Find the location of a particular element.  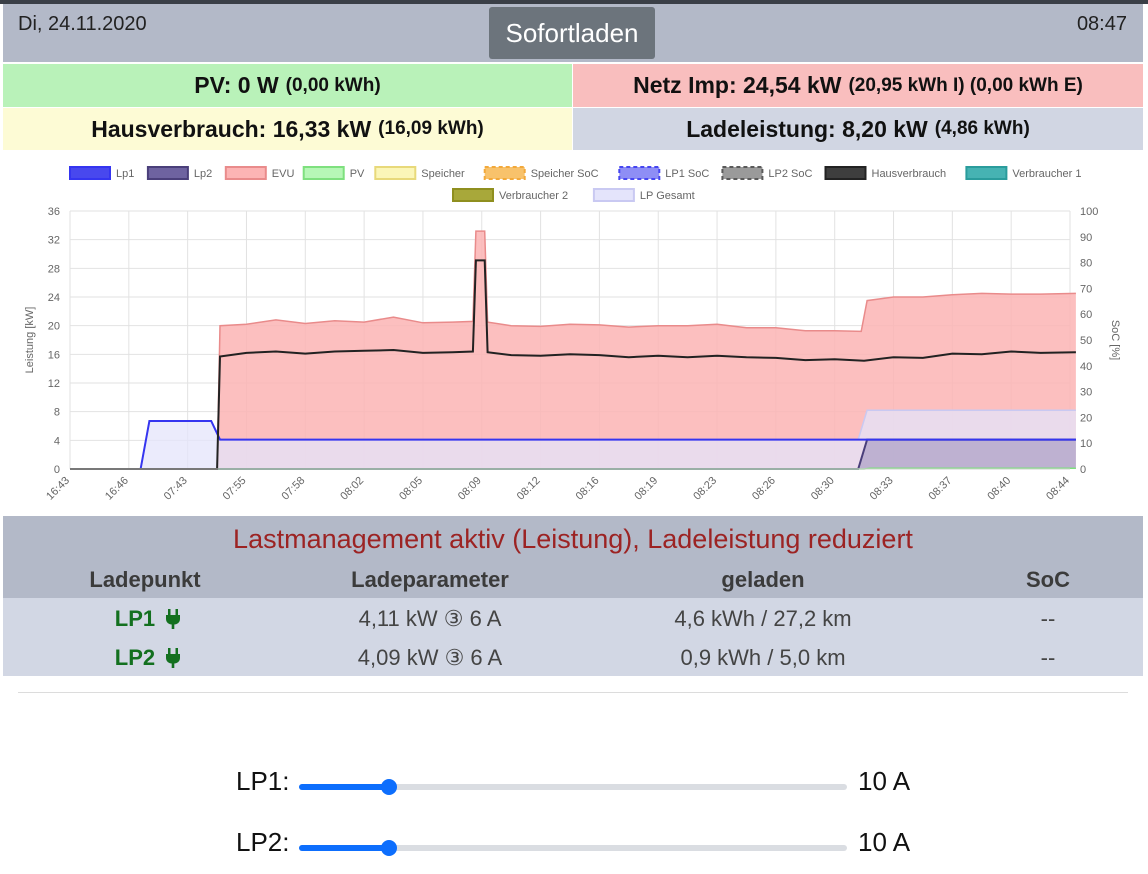

y-left-tick-label: 4 is located at coordinates (57, 441).